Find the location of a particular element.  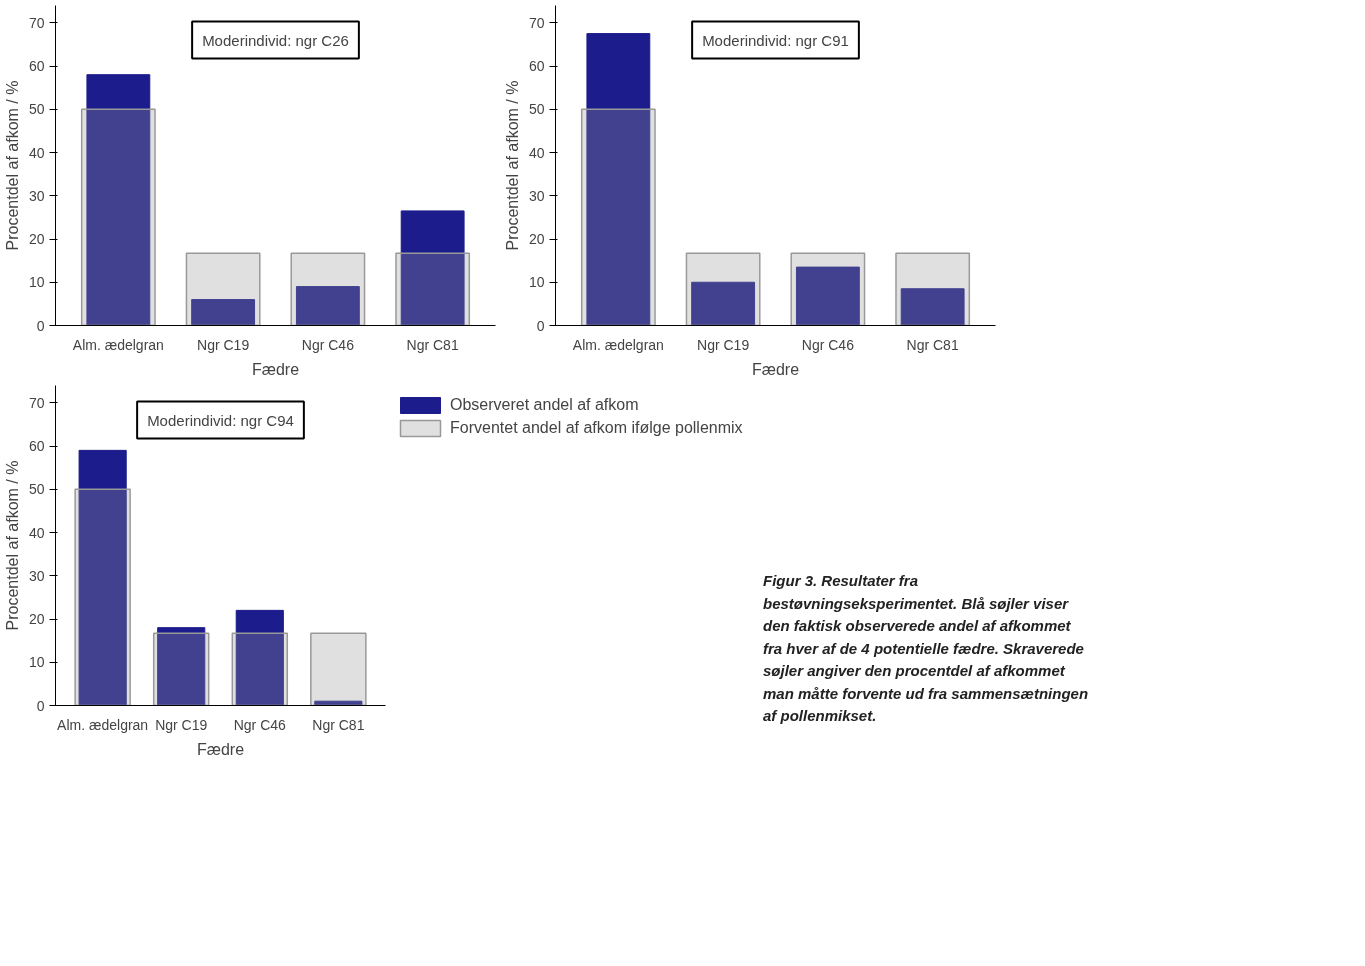

text: Moderindivid: ngr C91 is located at coordinates (775, 40).